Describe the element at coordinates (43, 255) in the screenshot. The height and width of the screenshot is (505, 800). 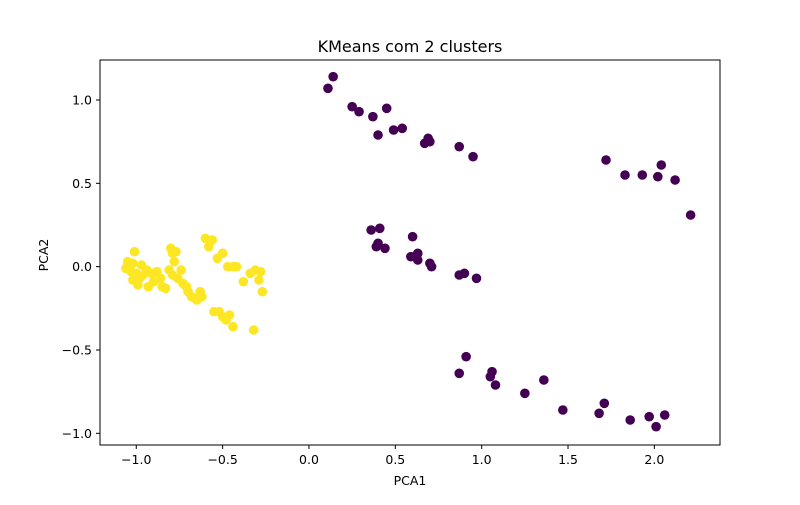
I see `y-axis-label: PCA2` at that location.